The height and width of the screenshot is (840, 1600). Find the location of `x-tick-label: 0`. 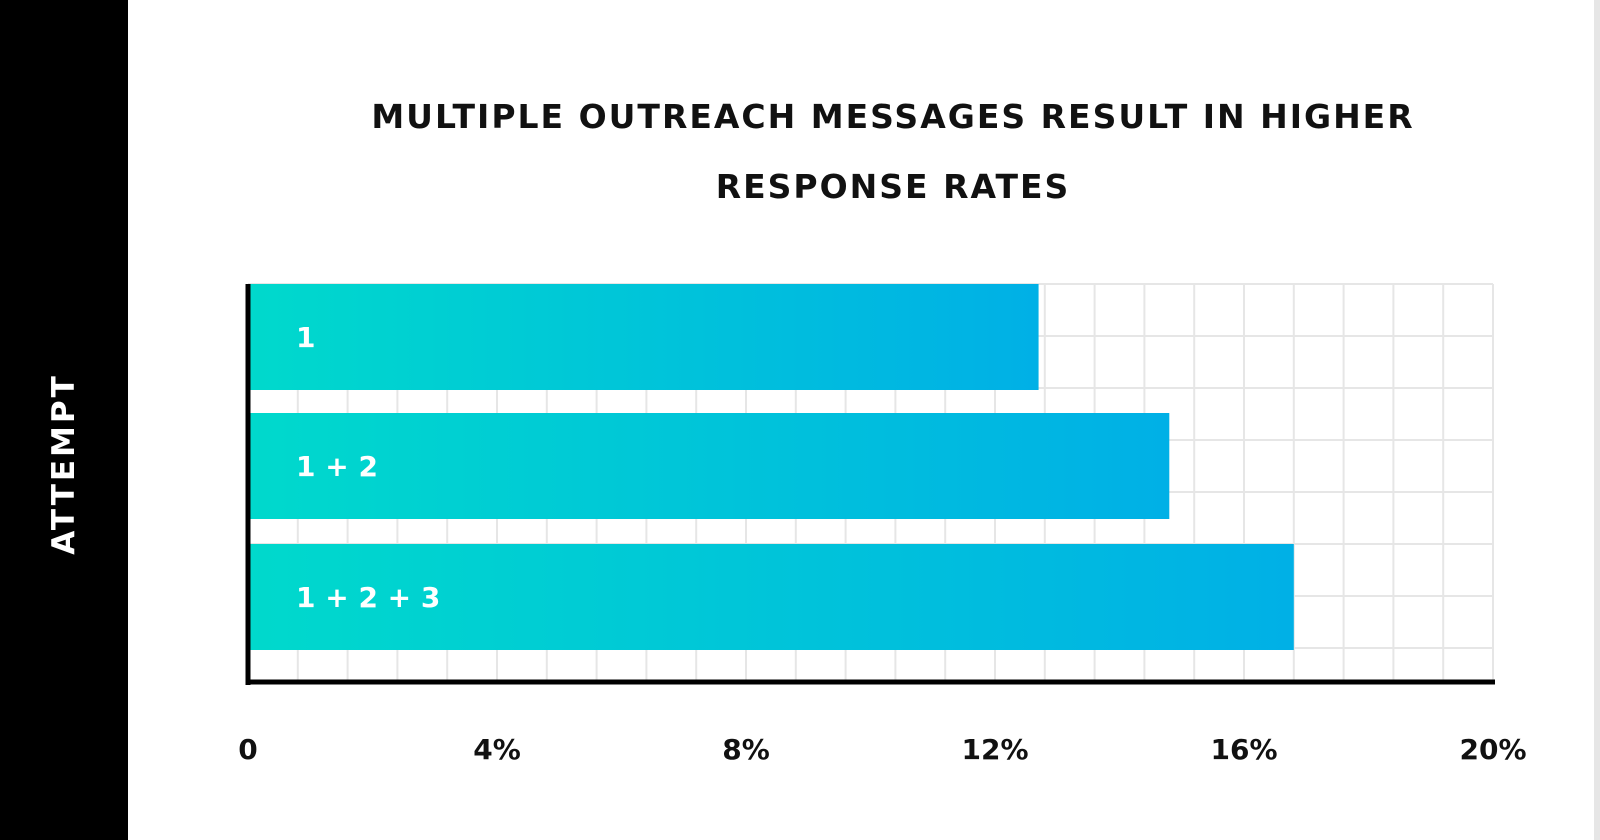

x-tick-label: 0 is located at coordinates (247, 749).